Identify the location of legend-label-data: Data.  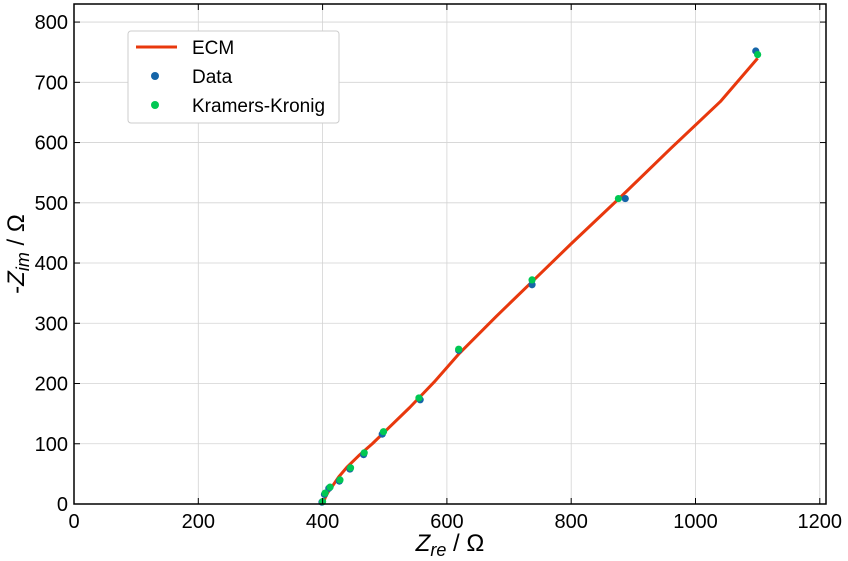
(212, 77).